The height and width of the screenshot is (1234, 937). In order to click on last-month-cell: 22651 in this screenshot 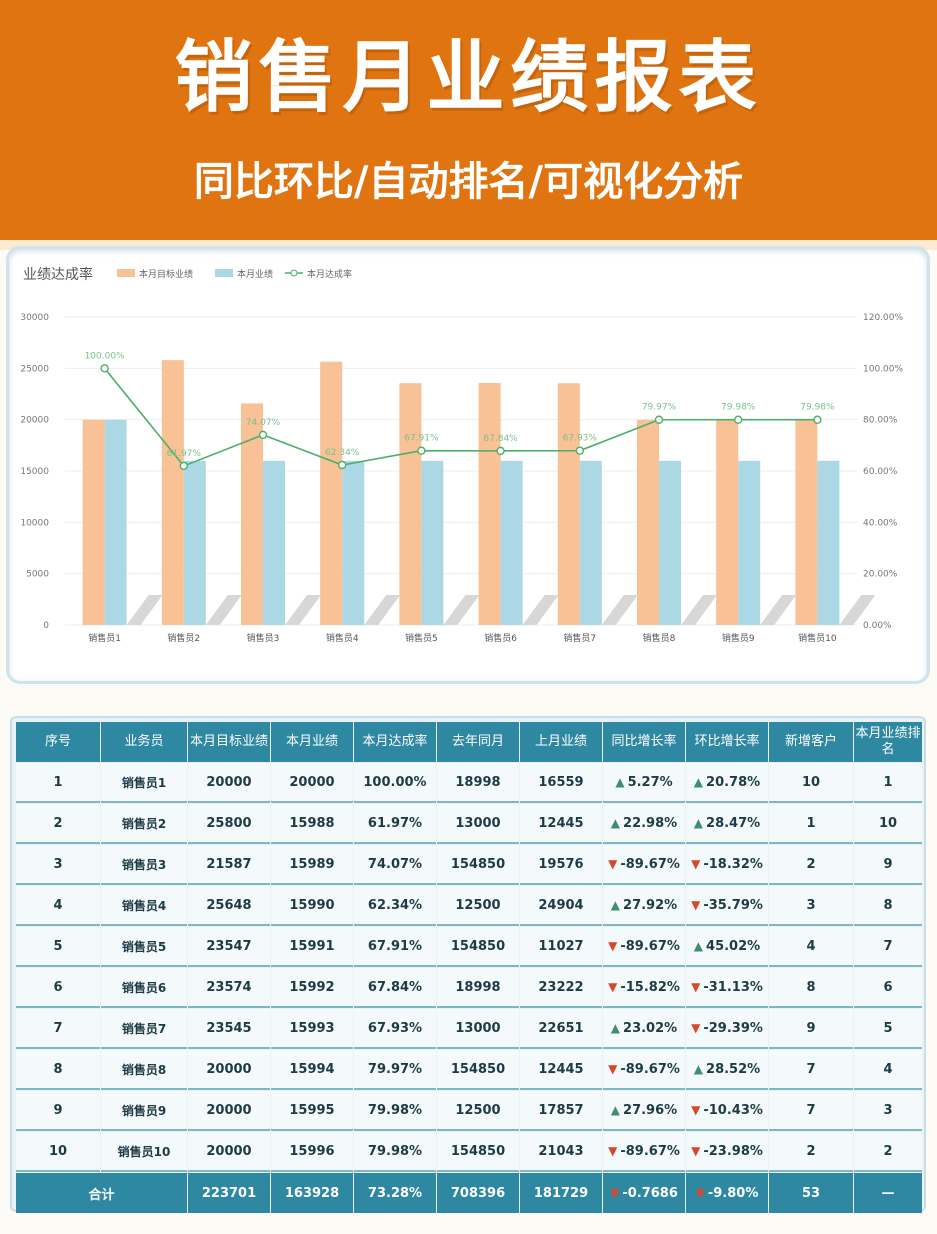, I will do `click(561, 1029)`.